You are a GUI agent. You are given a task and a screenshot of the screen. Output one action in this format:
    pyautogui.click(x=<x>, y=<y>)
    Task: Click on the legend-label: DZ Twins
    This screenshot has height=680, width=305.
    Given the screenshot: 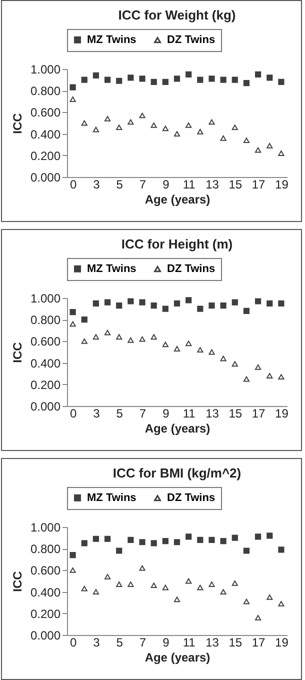 What is the action you would take?
    pyautogui.click(x=191, y=269)
    